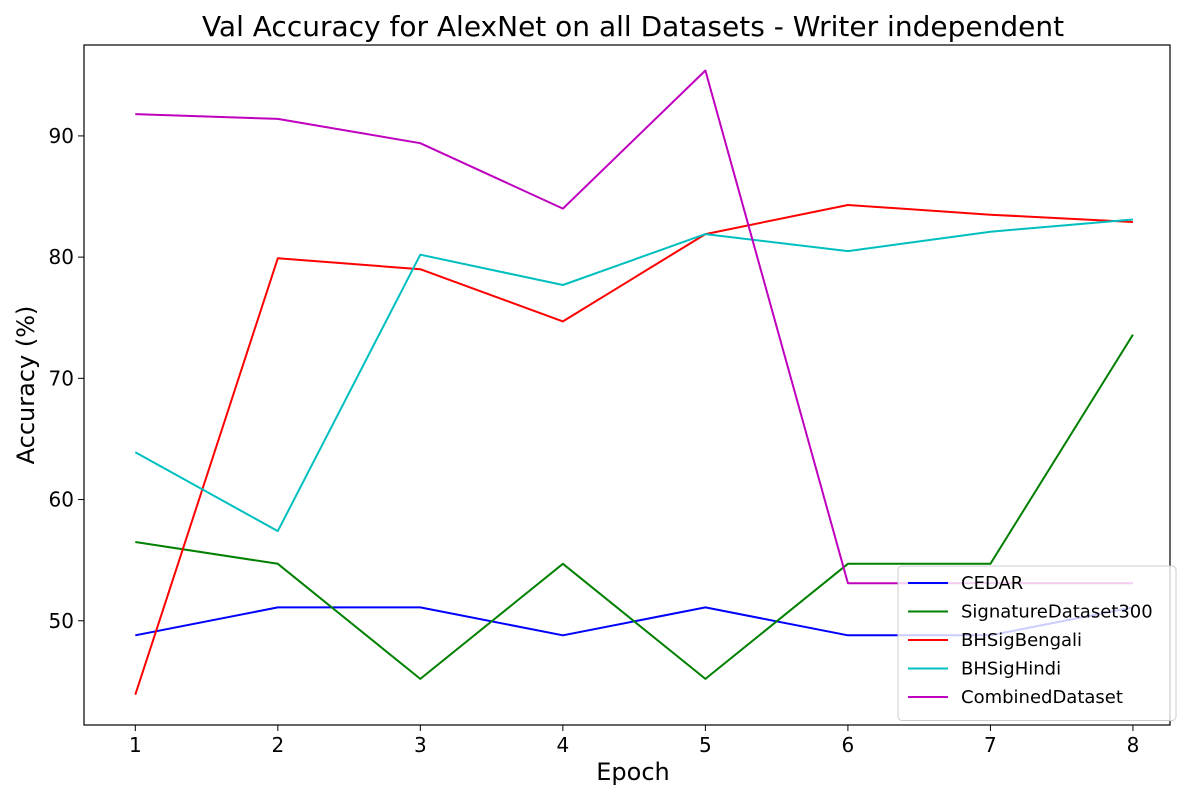  I want to click on legend-label-bhsigbengali: BHSigBengali, so click(1021, 640).